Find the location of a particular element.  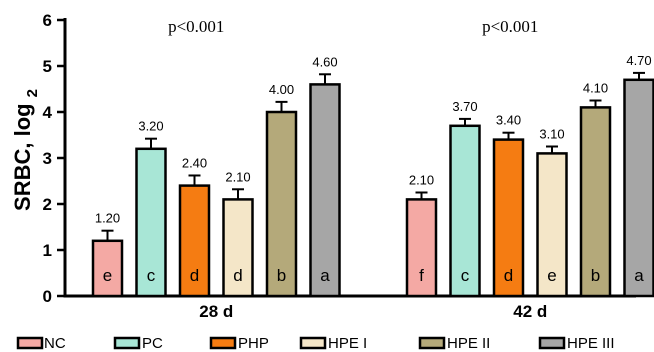

y-tick-label: 6 is located at coordinates (47, 20).